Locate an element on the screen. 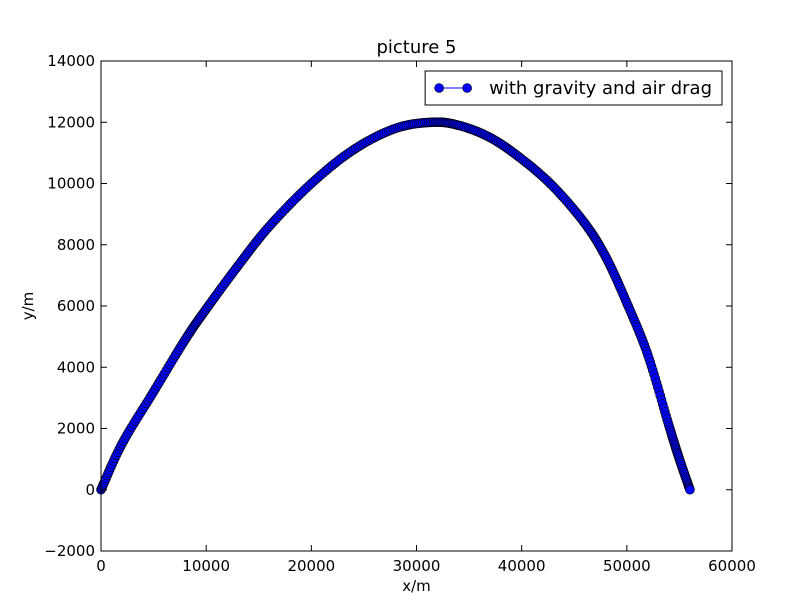 This screenshot has width=812, height=612. x-tick-label: 50000 is located at coordinates (627, 566).